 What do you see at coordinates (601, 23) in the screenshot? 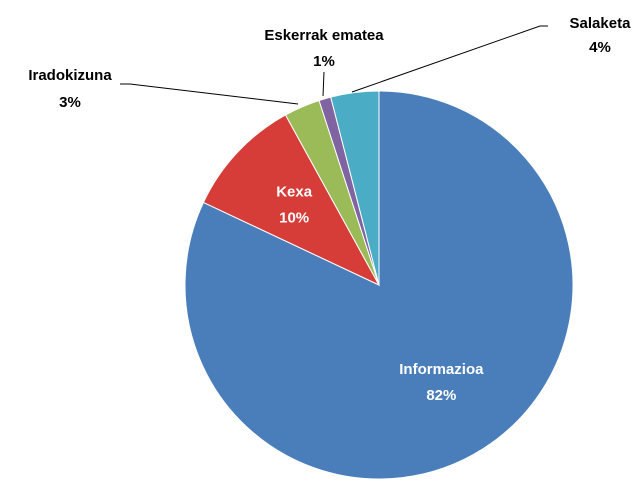
I see `slice-label: Salaketa` at bounding box center [601, 23].